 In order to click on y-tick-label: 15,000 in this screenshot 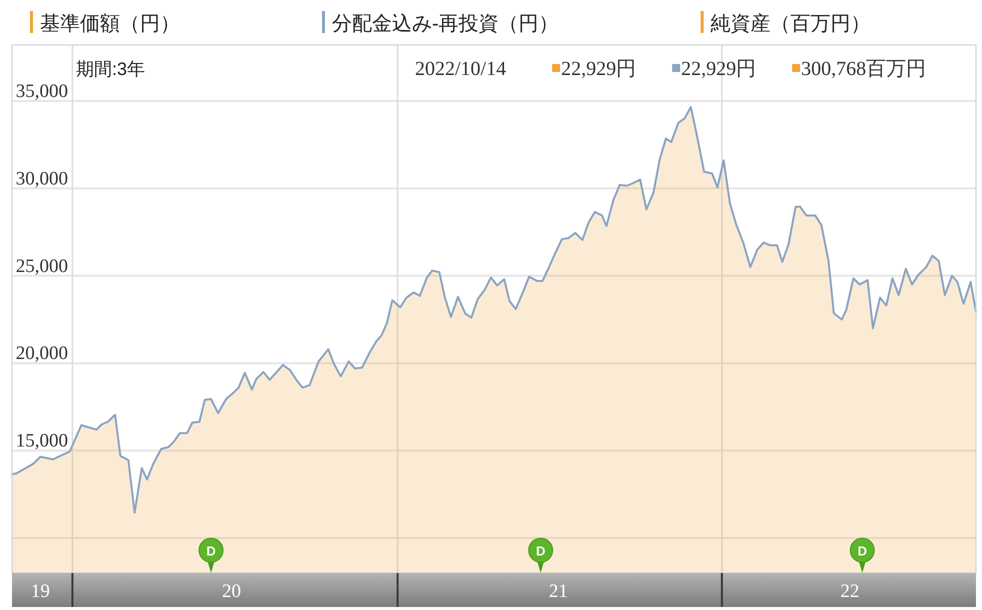, I will do `click(42, 441)`.